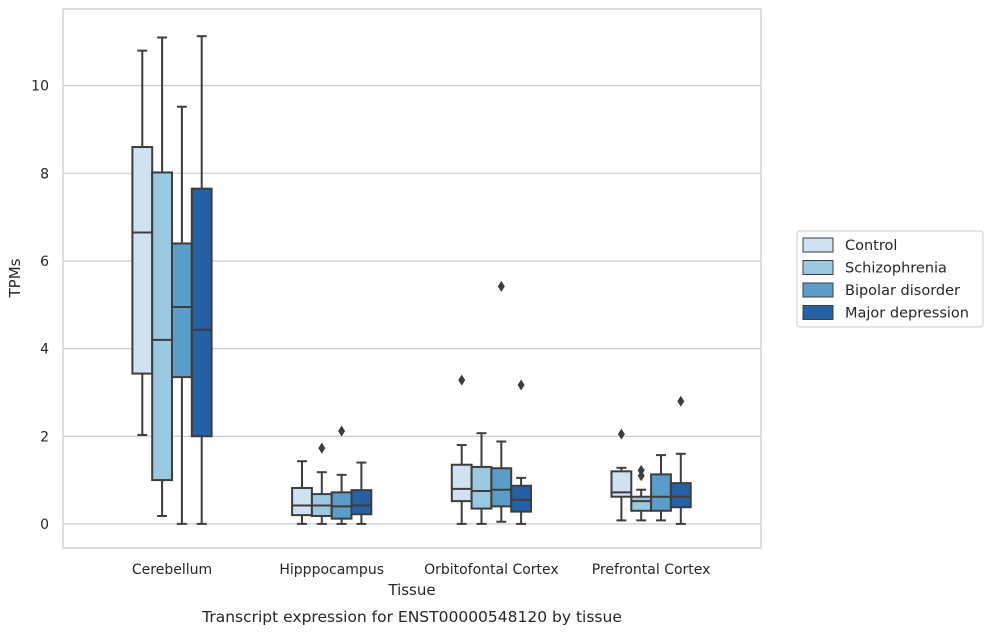 The height and width of the screenshot is (634, 992). Describe the element at coordinates (40, 306) in the screenshot. I see `y-tick-labels: 0 2 4 6 8 10` at that location.